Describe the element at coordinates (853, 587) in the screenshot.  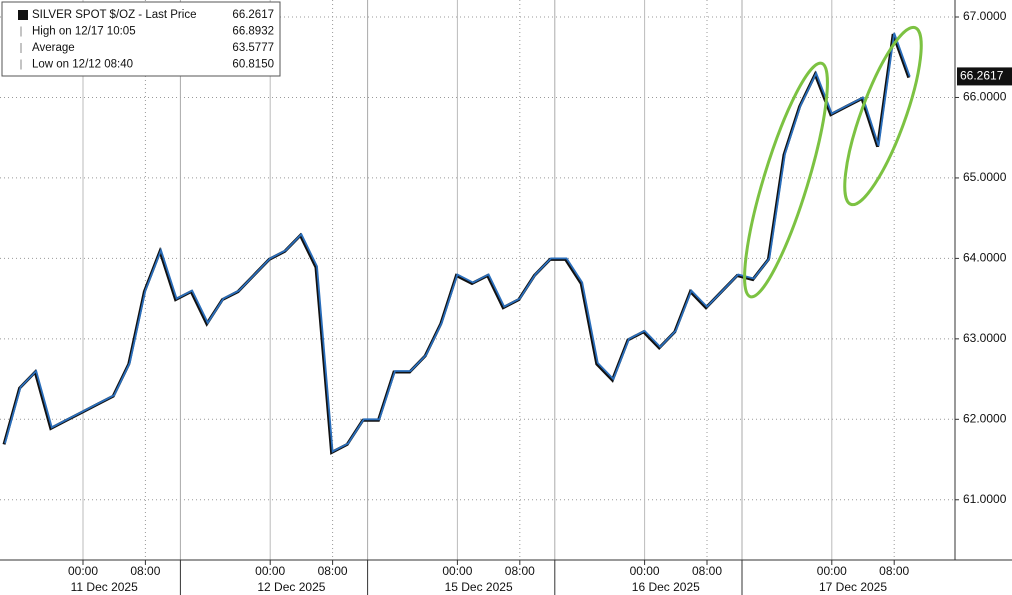
I see `date-label: 17 Dec 2025` at that location.